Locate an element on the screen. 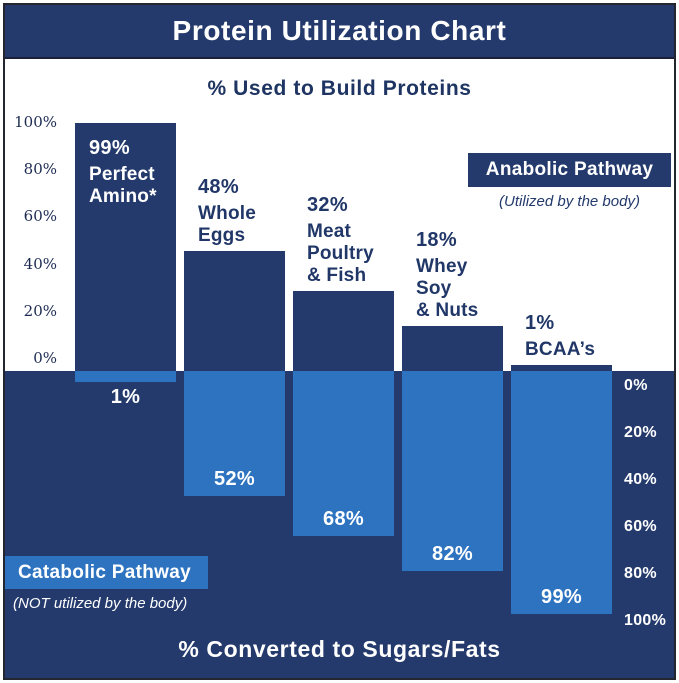  category-line-0-0: Perfect is located at coordinates (122, 174).